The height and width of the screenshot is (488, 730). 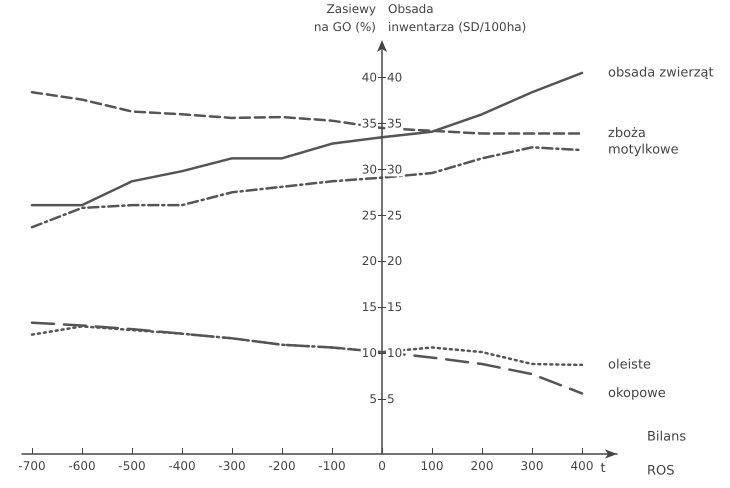 I want to click on y-axis-title: Zasiewy na GO (%), so click(x=345, y=18).